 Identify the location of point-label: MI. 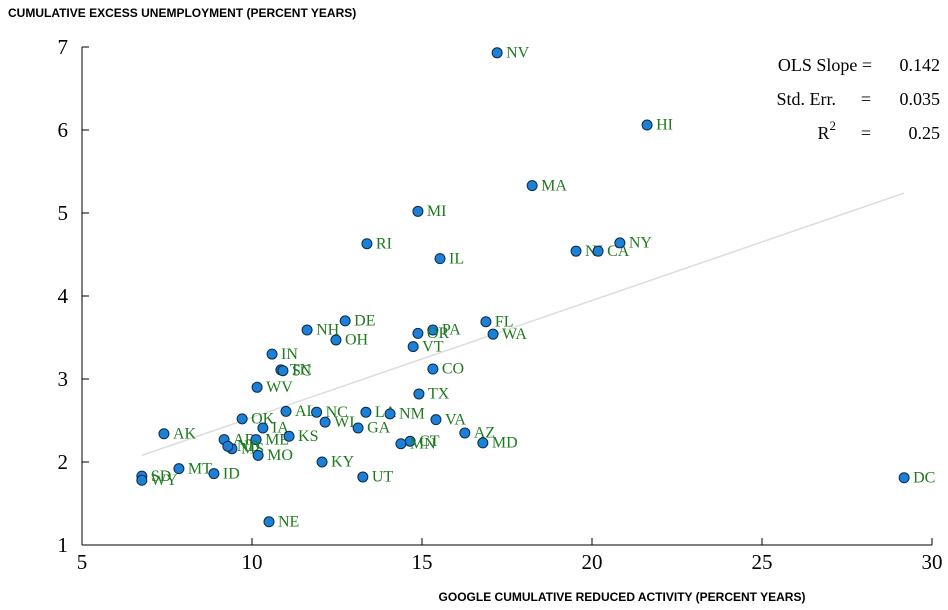
(437, 211).